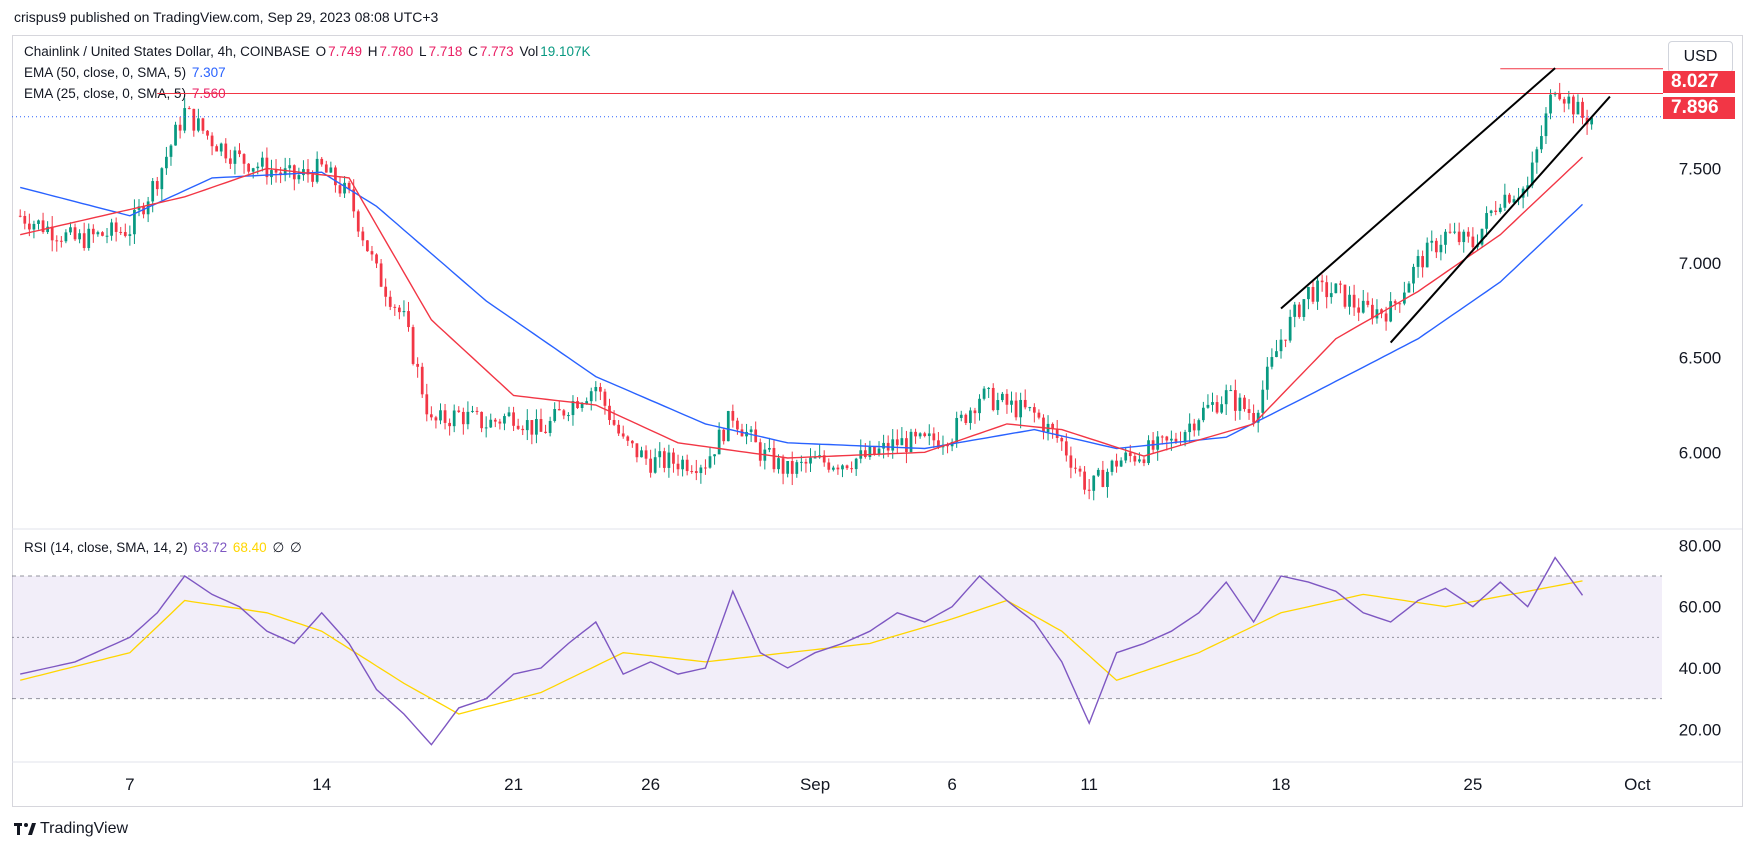 This screenshot has height=851, width=1754. Describe the element at coordinates (496, 51) in the screenshot. I see `close-value: 7.773` at that location.